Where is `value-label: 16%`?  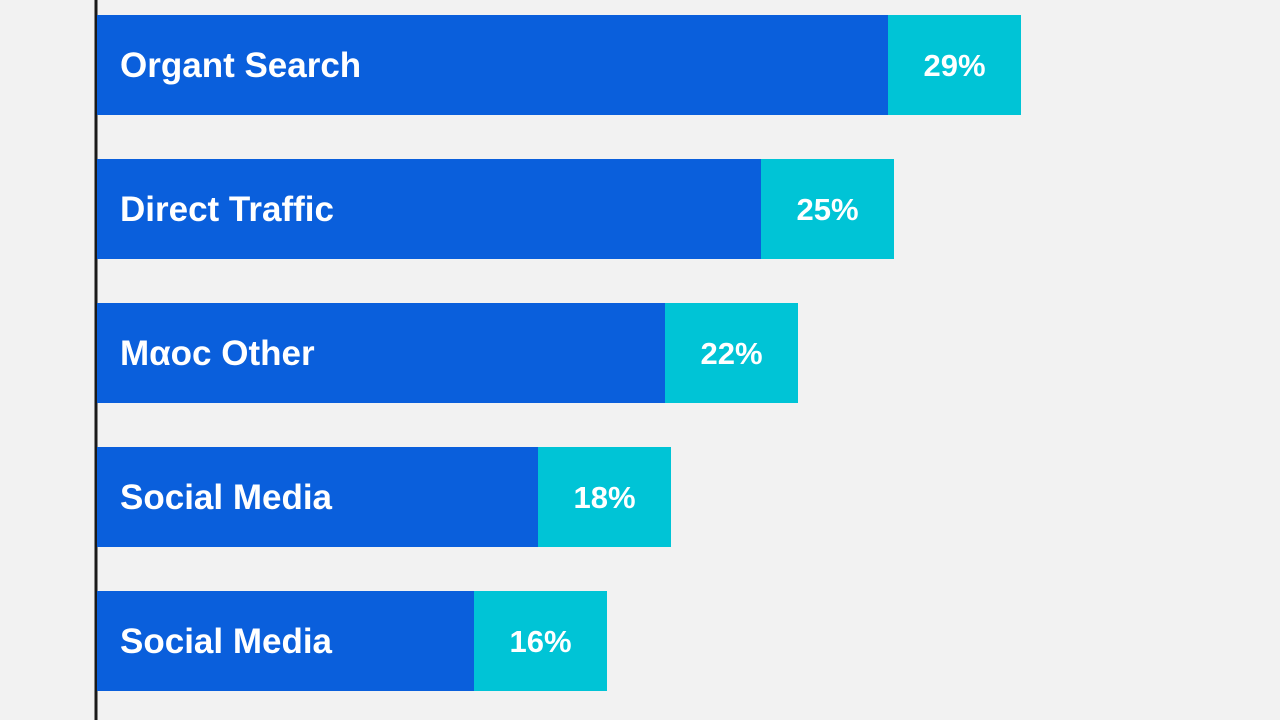 value-label: 16% is located at coordinates (540, 641).